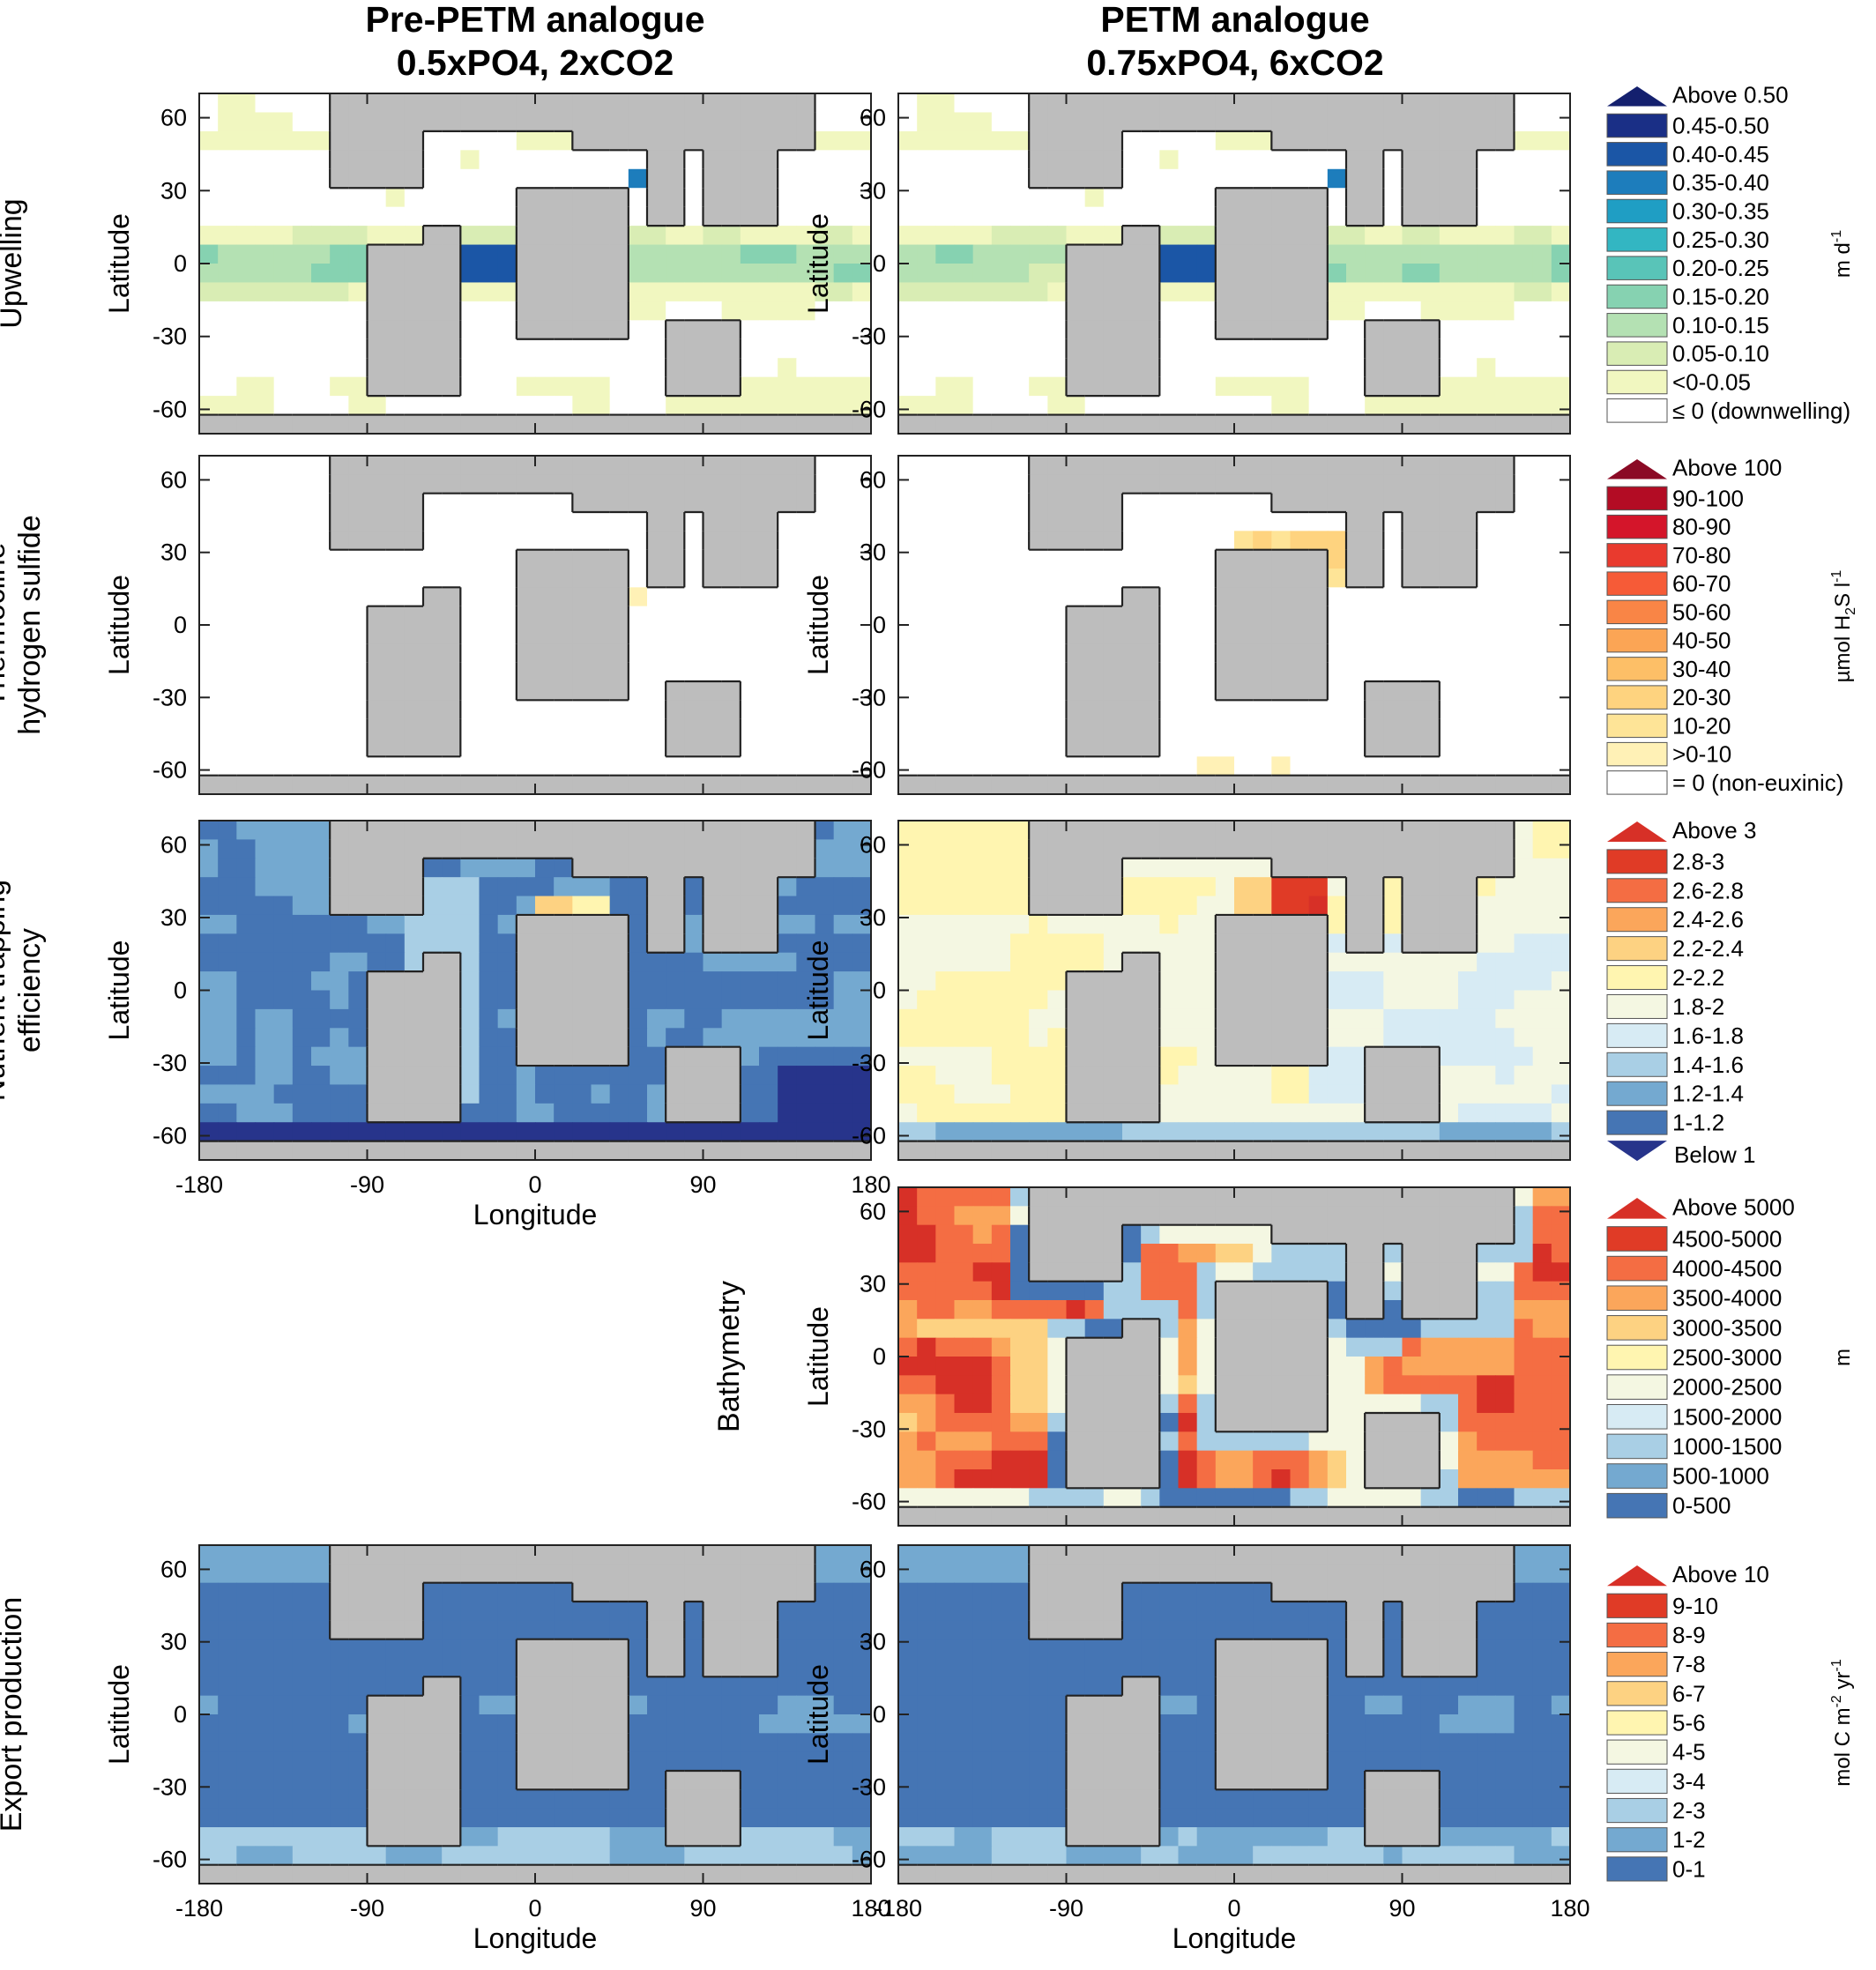 The width and height of the screenshot is (1876, 1970). What do you see at coordinates (535, 1214) in the screenshot?
I see `longitude-axis-label: Longitude` at bounding box center [535, 1214].